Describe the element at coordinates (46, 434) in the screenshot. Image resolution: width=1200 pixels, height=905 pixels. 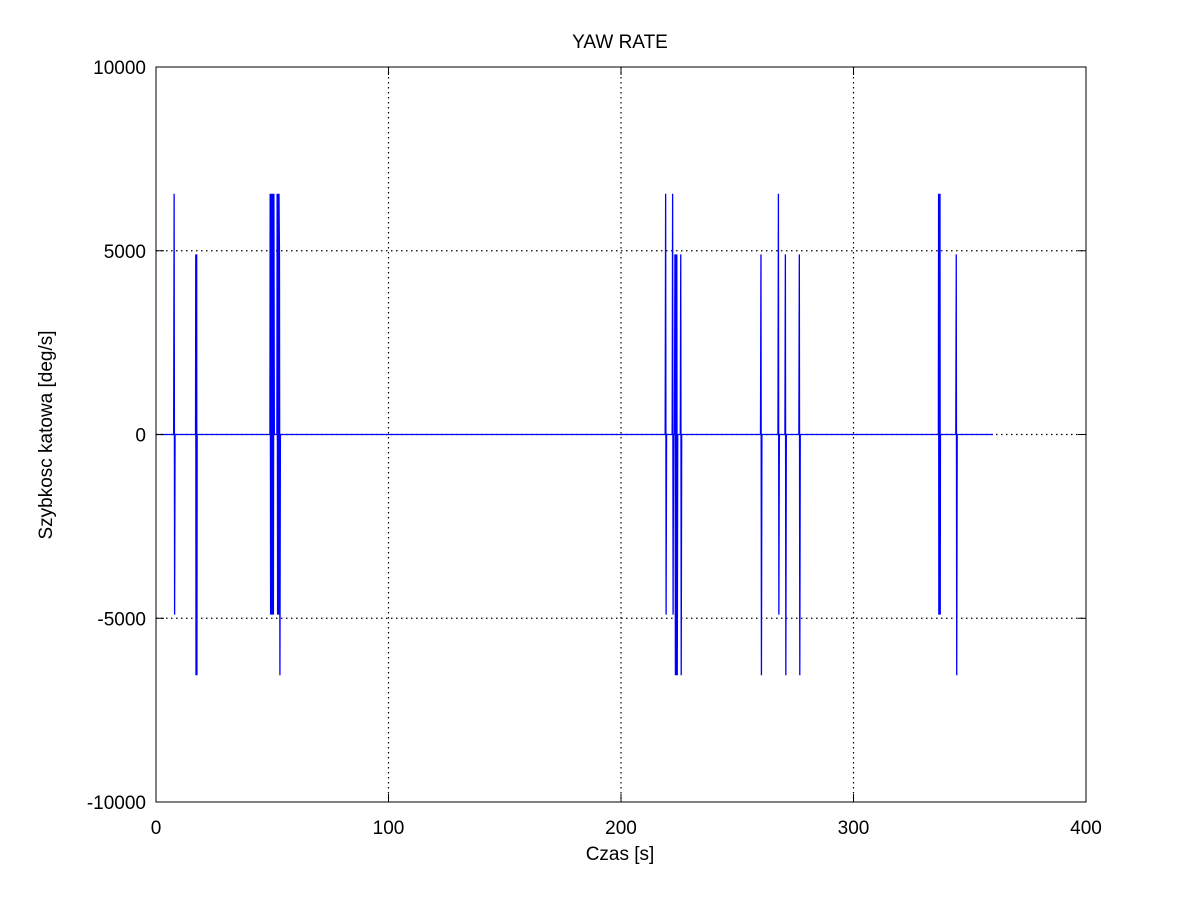
I see `y-axis-label: Szybkosc katowa [deg/s]` at that location.